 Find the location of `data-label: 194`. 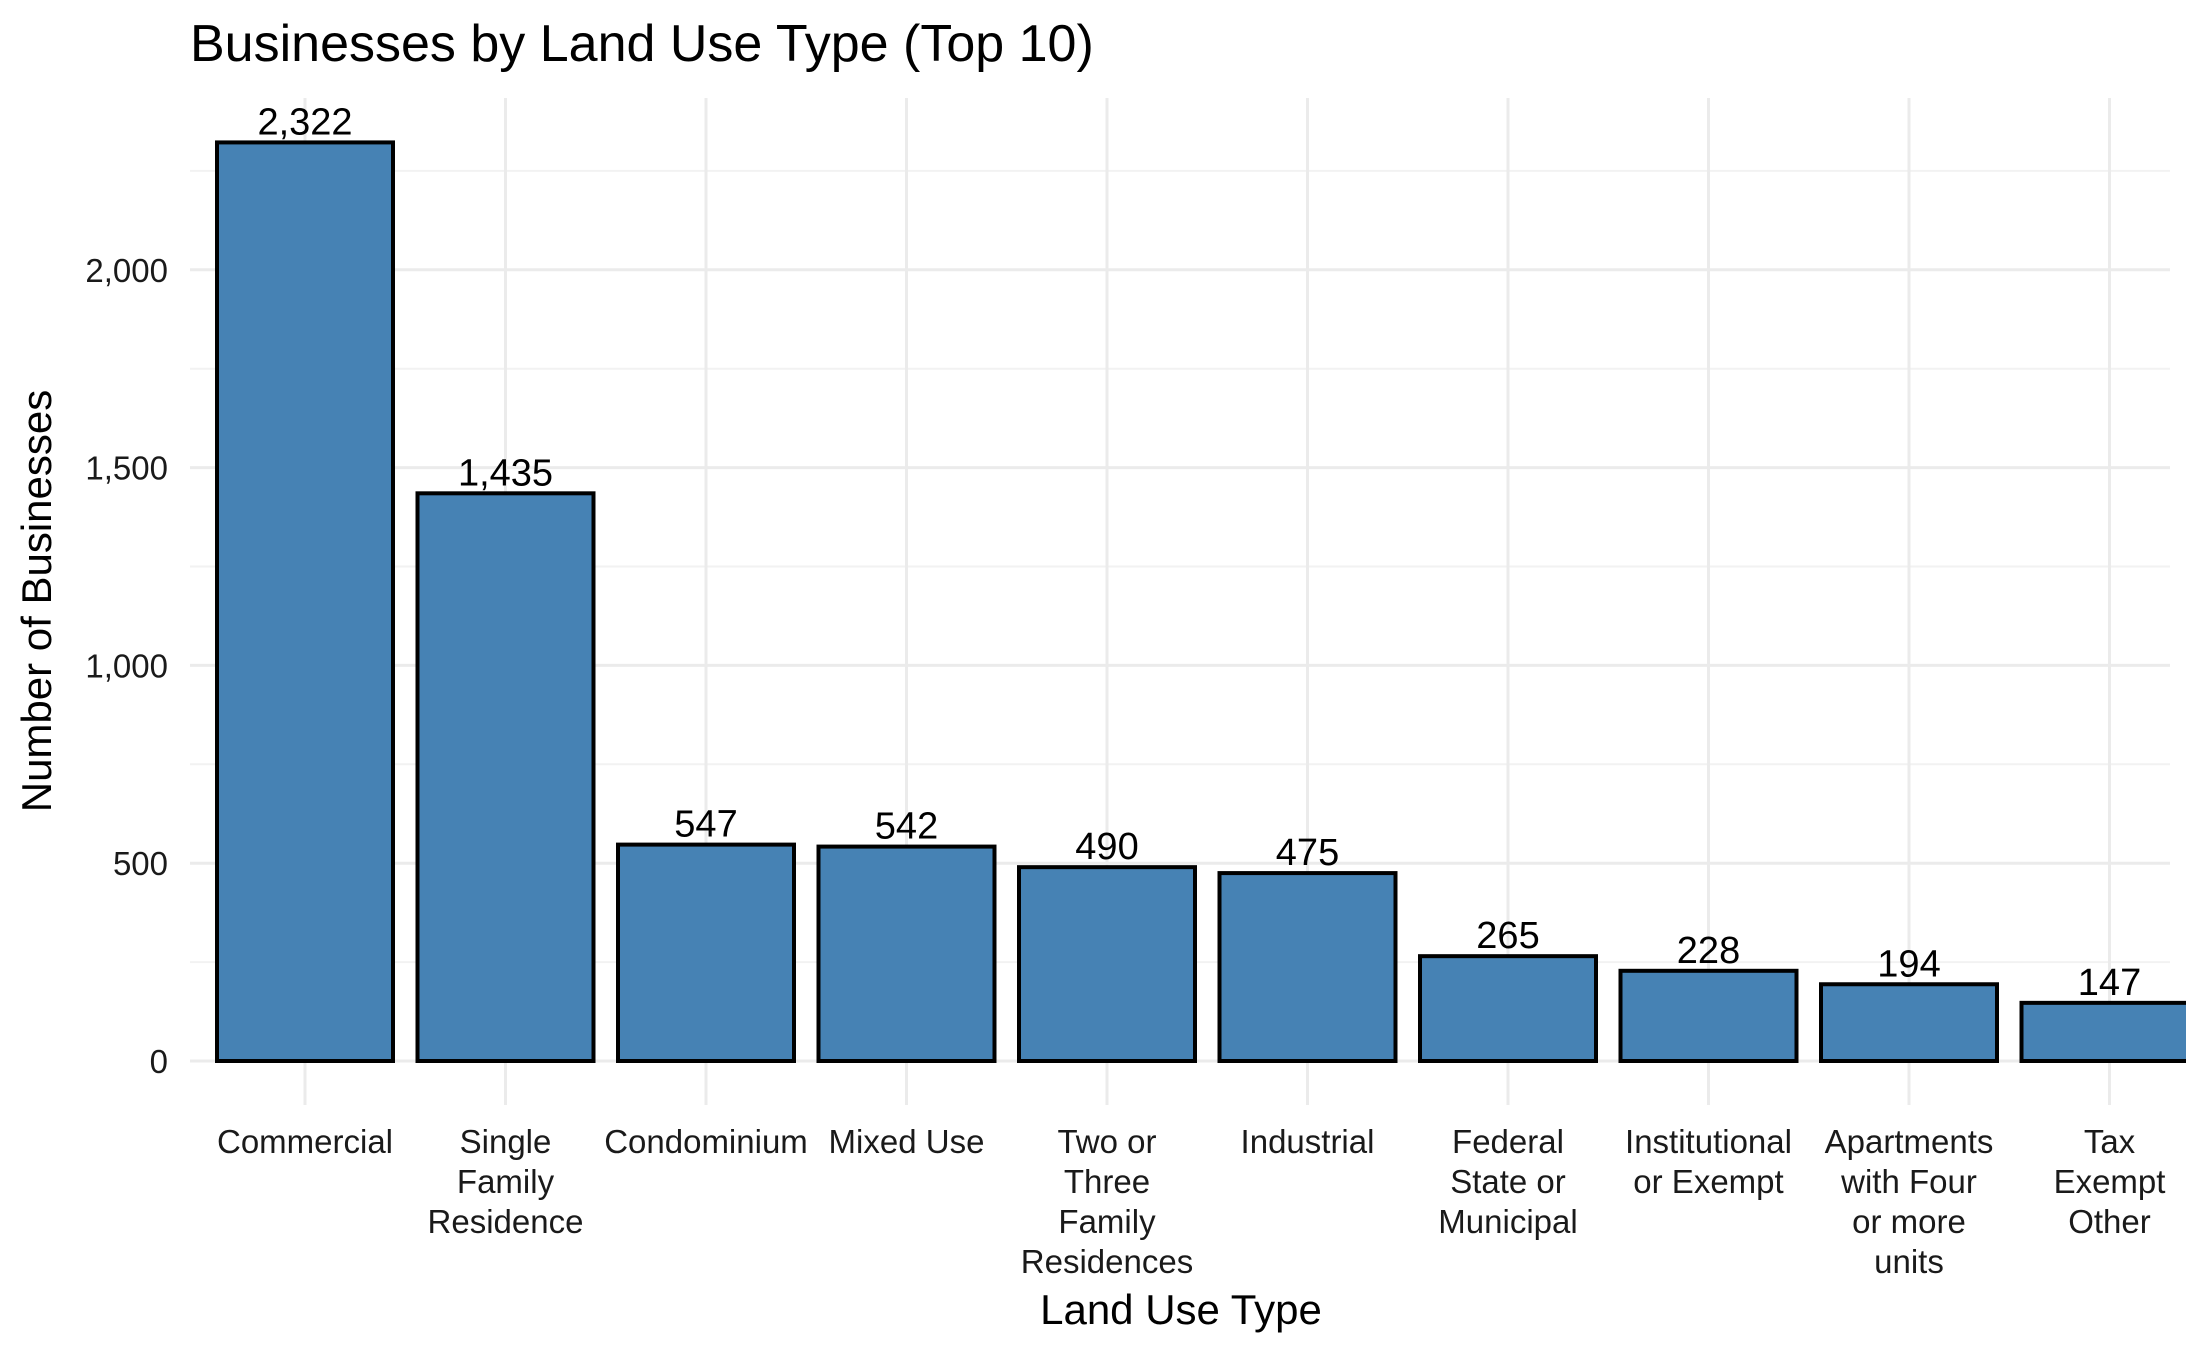

data-label: 194 is located at coordinates (1908, 964).